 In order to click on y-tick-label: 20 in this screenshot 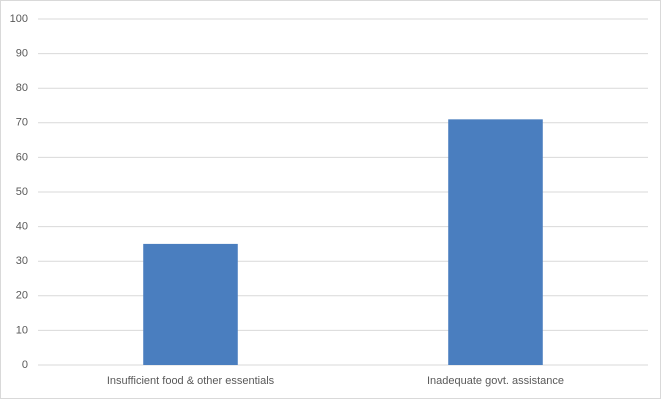, I will do `click(22, 296)`.